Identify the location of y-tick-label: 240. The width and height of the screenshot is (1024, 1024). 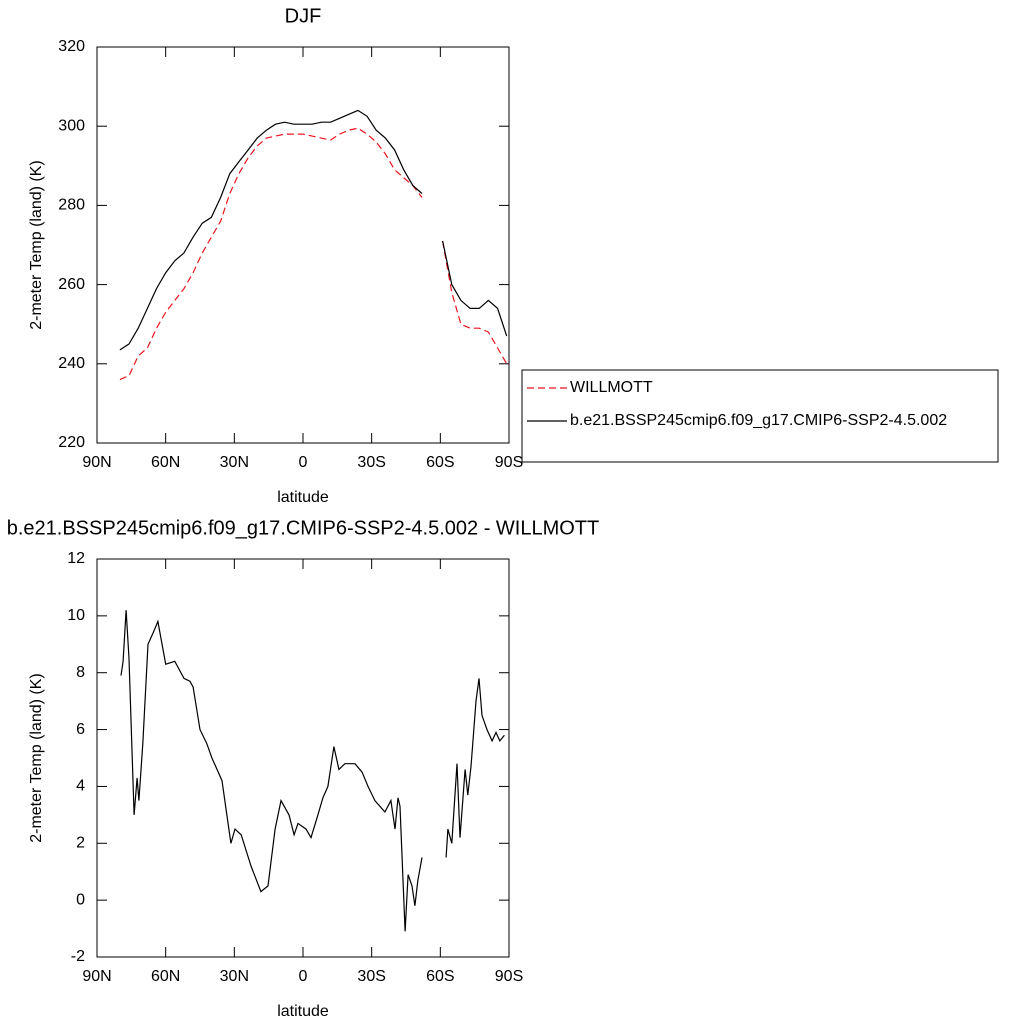
(71, 363).